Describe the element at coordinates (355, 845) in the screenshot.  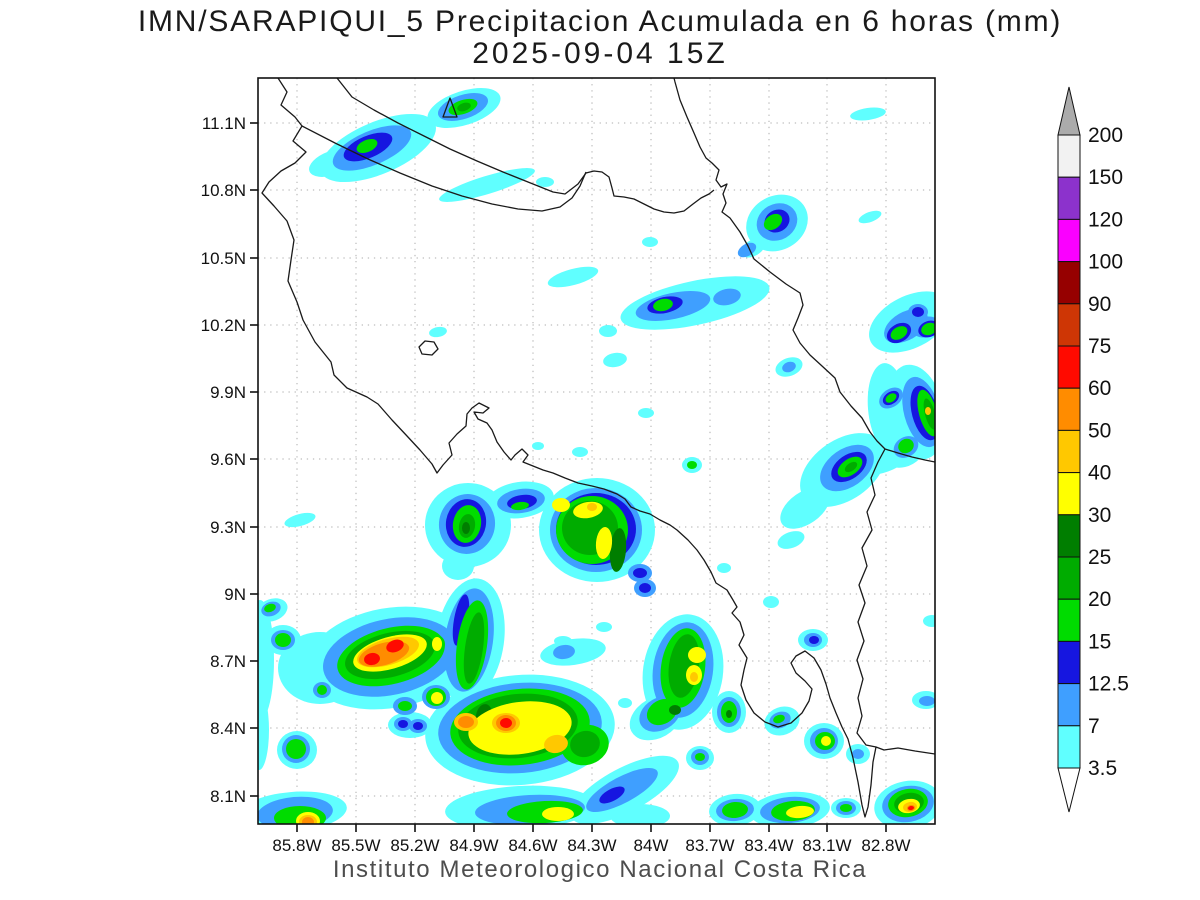
I see `lon-tick-label: 85.5W` at that location.